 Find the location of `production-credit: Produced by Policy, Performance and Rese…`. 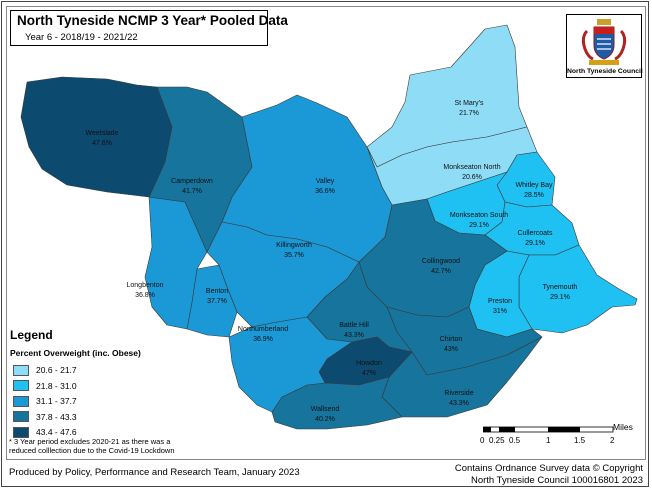

production-credit: Produced by Policy, Performance and Rese… is located at coordinates (154, 472).